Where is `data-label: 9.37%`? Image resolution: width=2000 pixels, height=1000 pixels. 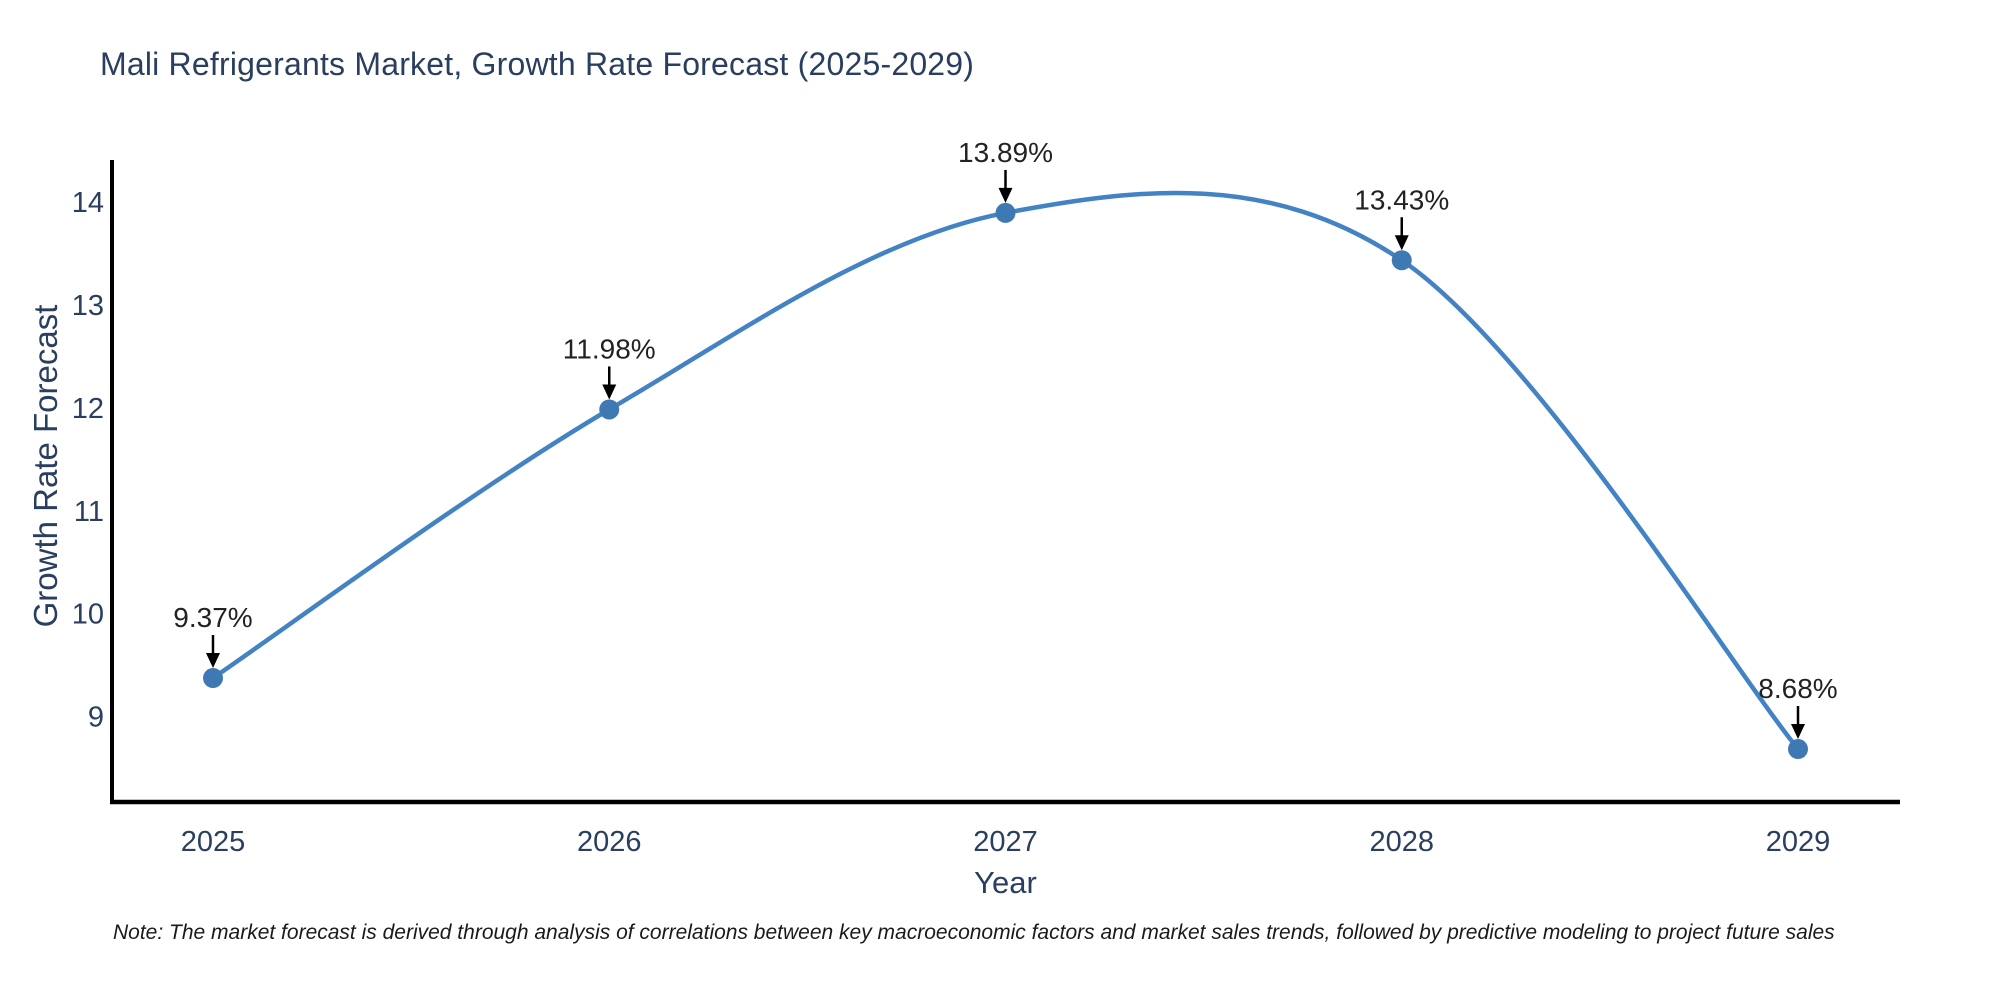 data-label: 9.37% is located at coordinates (212, 617).